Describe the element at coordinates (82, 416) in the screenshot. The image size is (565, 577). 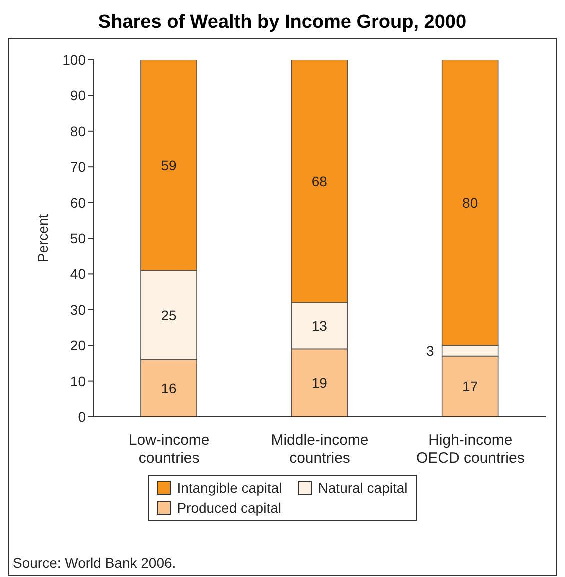
I see `y-tick-label: 0` at that location.